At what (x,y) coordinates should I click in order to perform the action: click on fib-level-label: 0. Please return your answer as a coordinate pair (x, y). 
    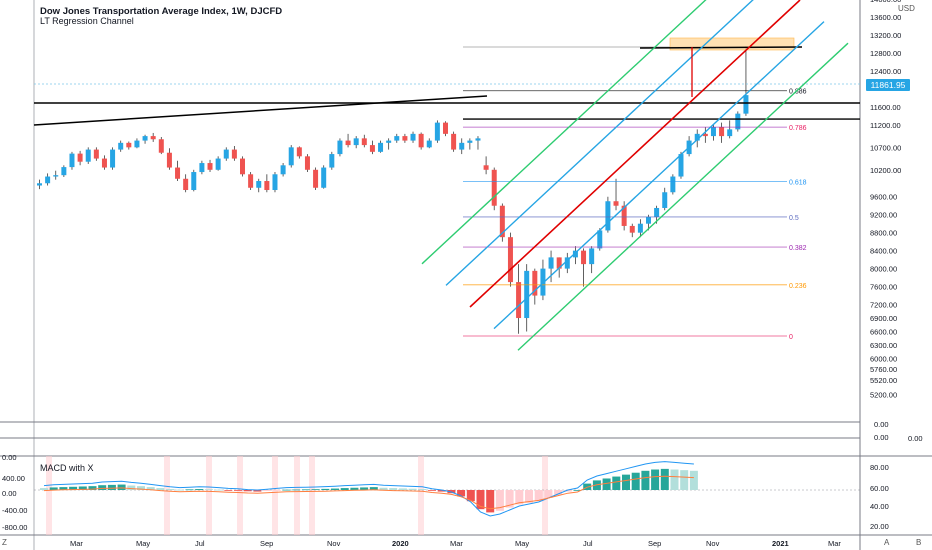
    Looking at the image, I should click on (791, 337).